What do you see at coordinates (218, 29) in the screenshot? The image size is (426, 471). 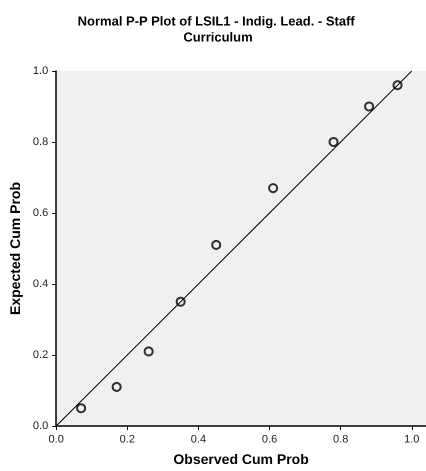 I see `chart-title: Normal P-P Plot of LSIL1 - Indig. Lead. - Staff Curriculum` at bounding box center [218, 29].